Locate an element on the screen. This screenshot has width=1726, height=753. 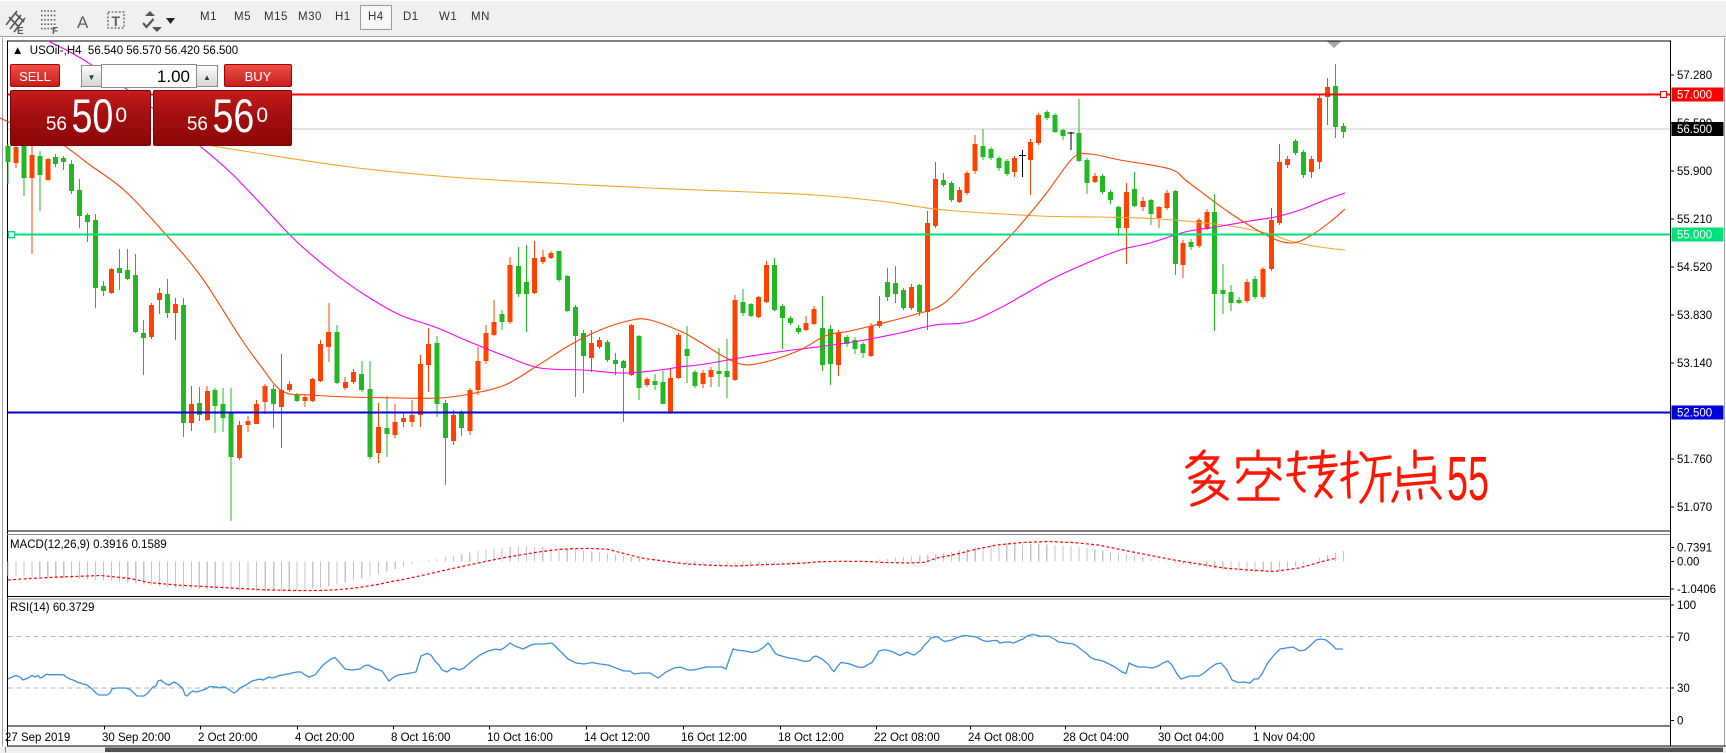
svg-text: 14 Oct 12:00 is located at coordinates (617, 738).